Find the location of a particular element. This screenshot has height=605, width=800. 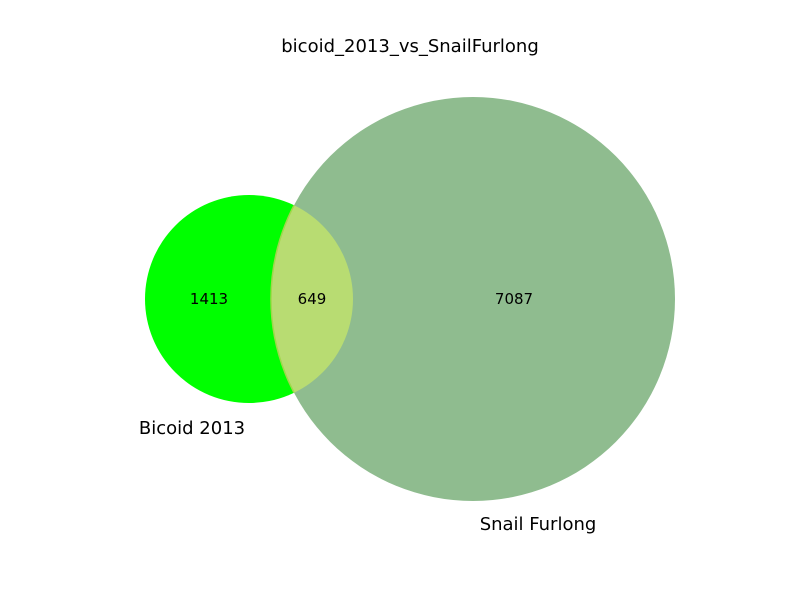

intersection-region is located at coordinates (311, 299).